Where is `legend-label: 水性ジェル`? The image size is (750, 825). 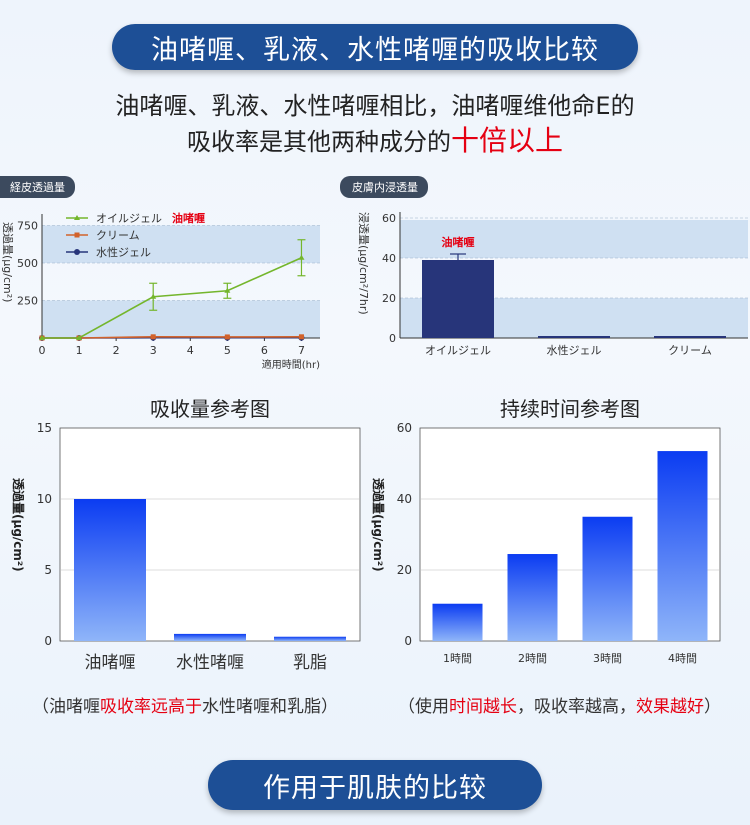 legend-label: 水性ジェル is located at coordinates (123, 252).